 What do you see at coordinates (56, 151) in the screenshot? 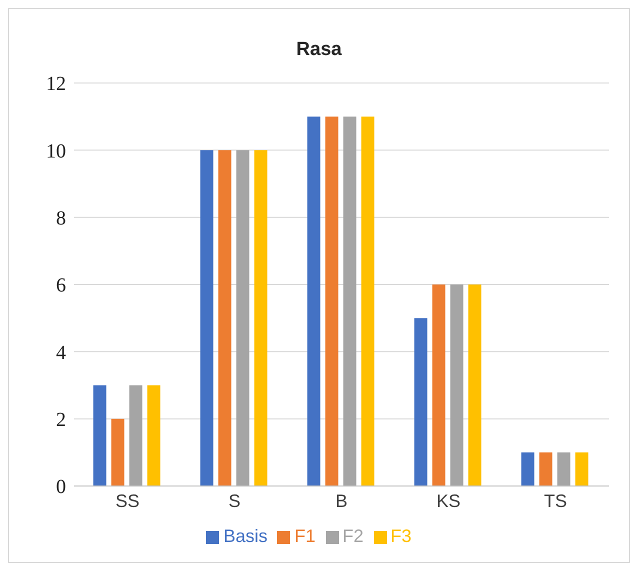
I see `y-tick-label: 10` at bounding box center [56, 151].